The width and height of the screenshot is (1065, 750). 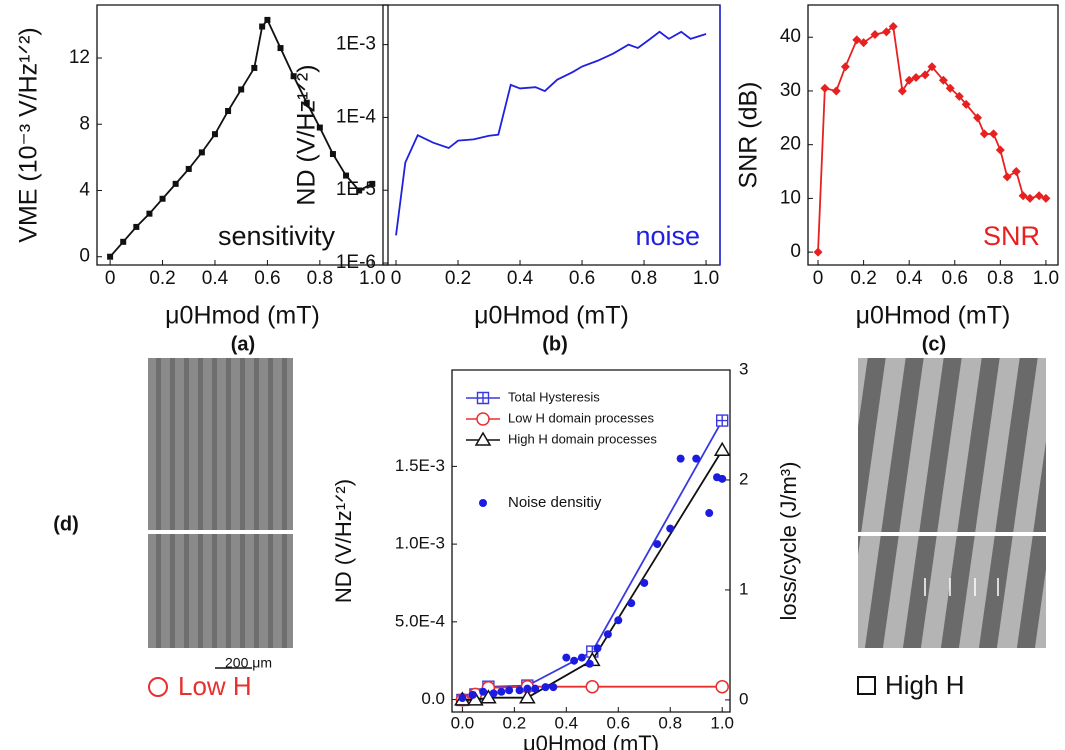 What do you see at coordinates (420, 620) in the screenshot?
I see `y-tick-label: 5.0E-4` at bounding box center [420, 620].